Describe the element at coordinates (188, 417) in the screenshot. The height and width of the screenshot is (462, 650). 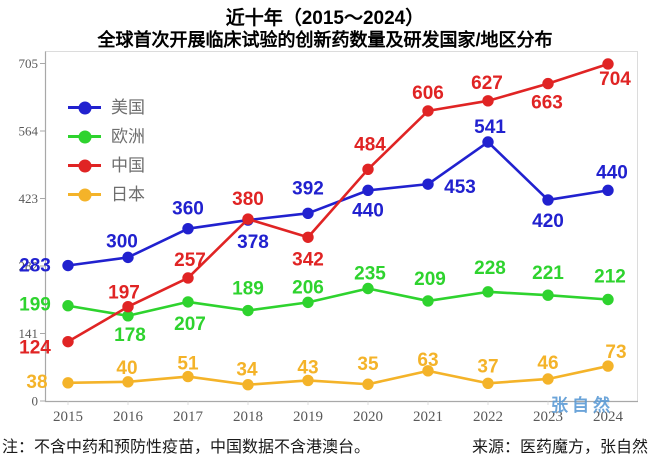
I see `x-tick-label: 2017` at that location.